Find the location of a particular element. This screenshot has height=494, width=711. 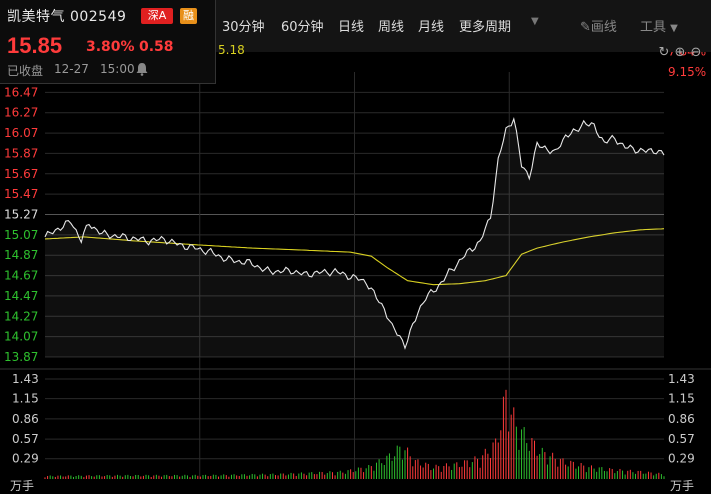

price-tick-label: 14.07 is located at coordinates (21, 337).